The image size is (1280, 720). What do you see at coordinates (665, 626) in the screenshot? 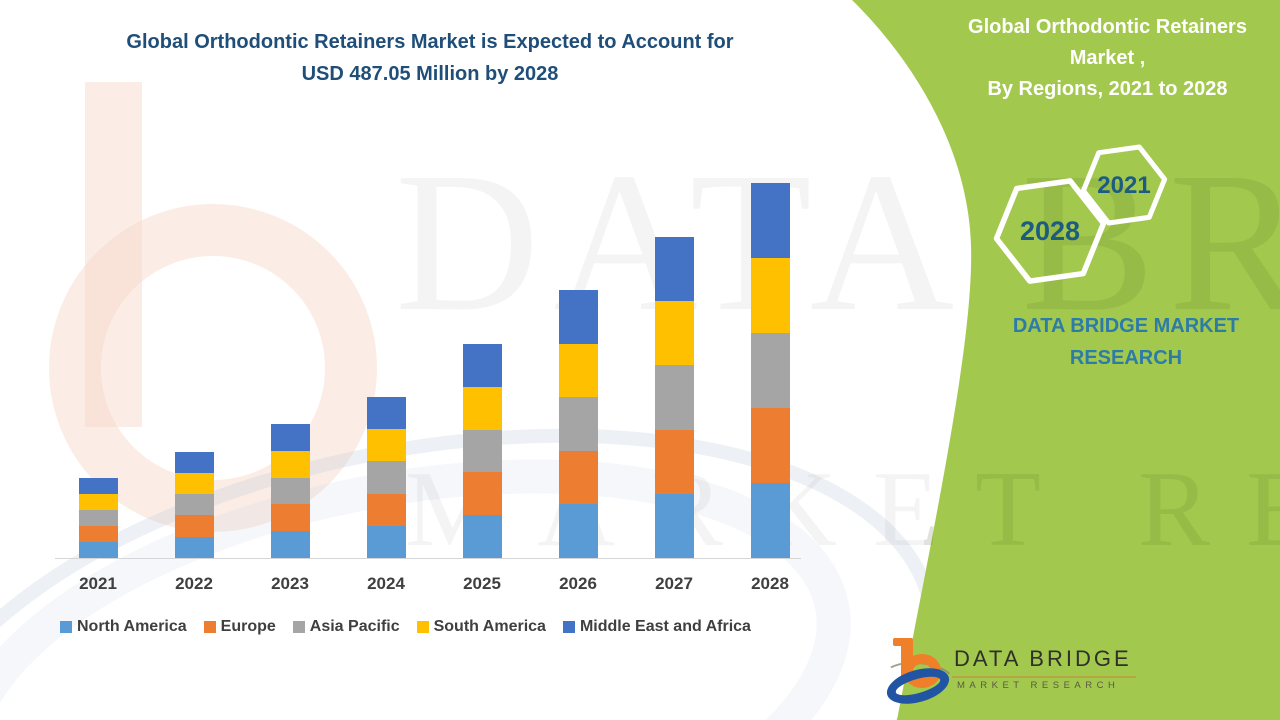
I see `legend-label: Middle East and Africa` at bounding box center [665, 626].